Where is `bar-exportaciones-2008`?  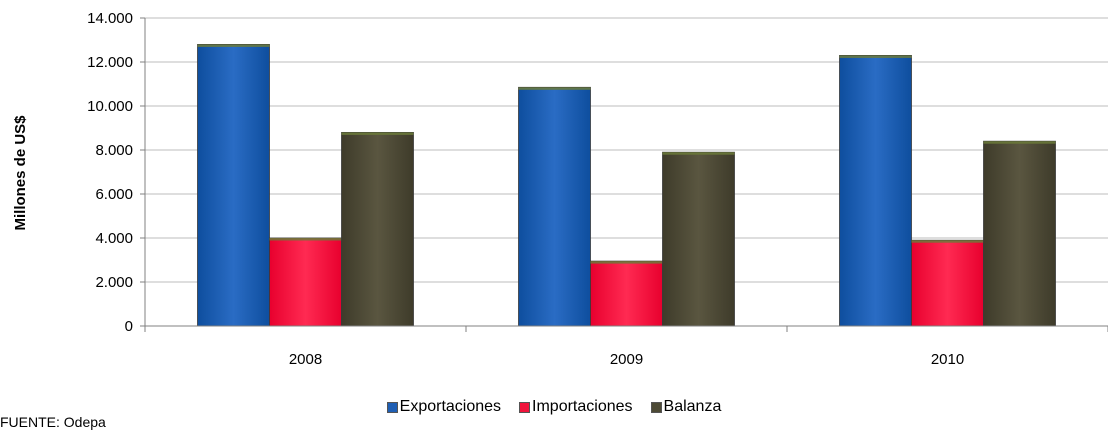
bar-exportaciones-2008 is located at coordinates (233, 185).